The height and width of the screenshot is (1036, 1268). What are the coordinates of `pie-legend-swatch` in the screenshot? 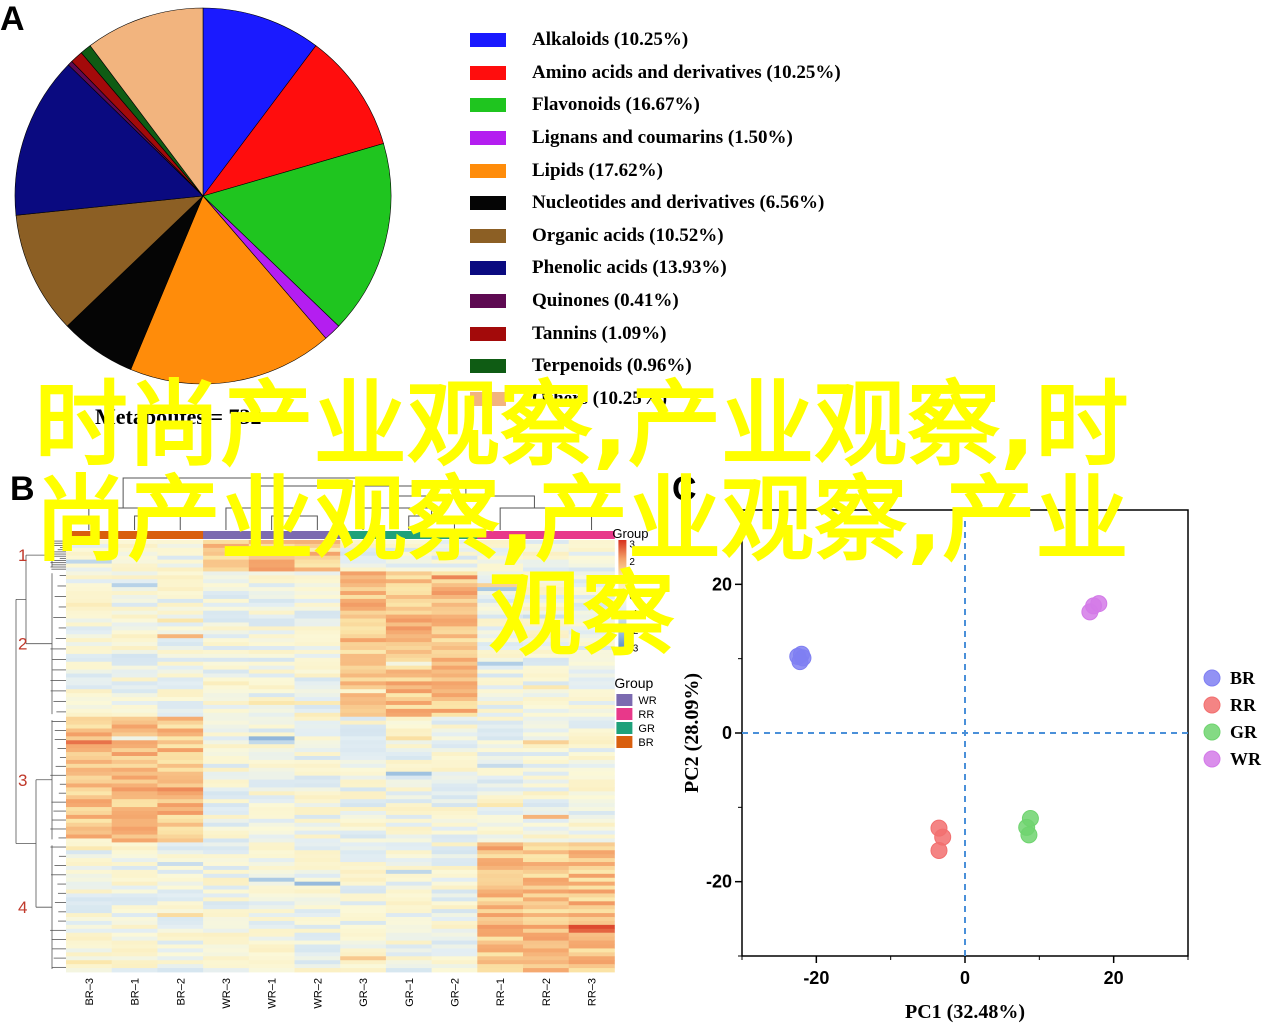 It's located at (488, 366).